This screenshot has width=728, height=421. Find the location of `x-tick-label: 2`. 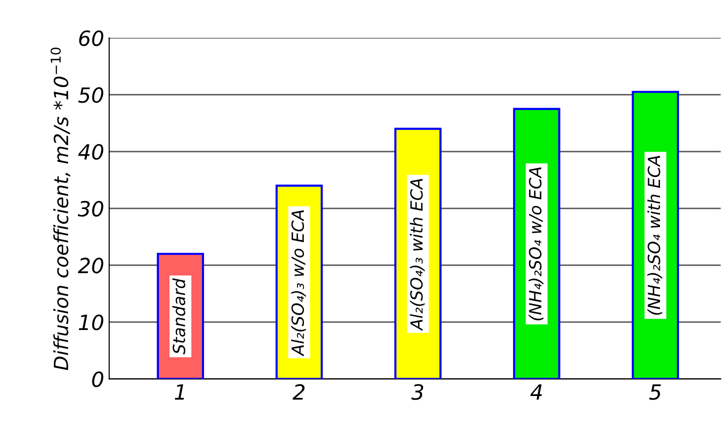

x-tick-label: 2 is located at coordinates (298, 392).